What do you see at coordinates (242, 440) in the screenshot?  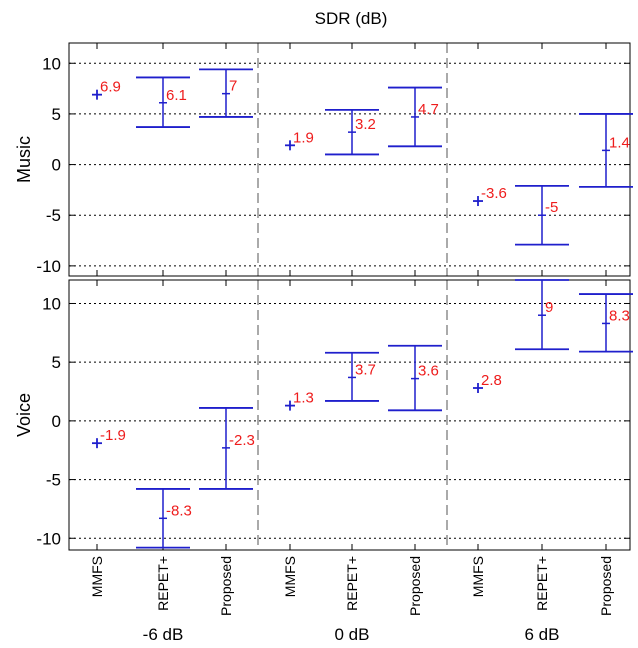 I see `data-label: -2.3` at bounding box center [242, 440].